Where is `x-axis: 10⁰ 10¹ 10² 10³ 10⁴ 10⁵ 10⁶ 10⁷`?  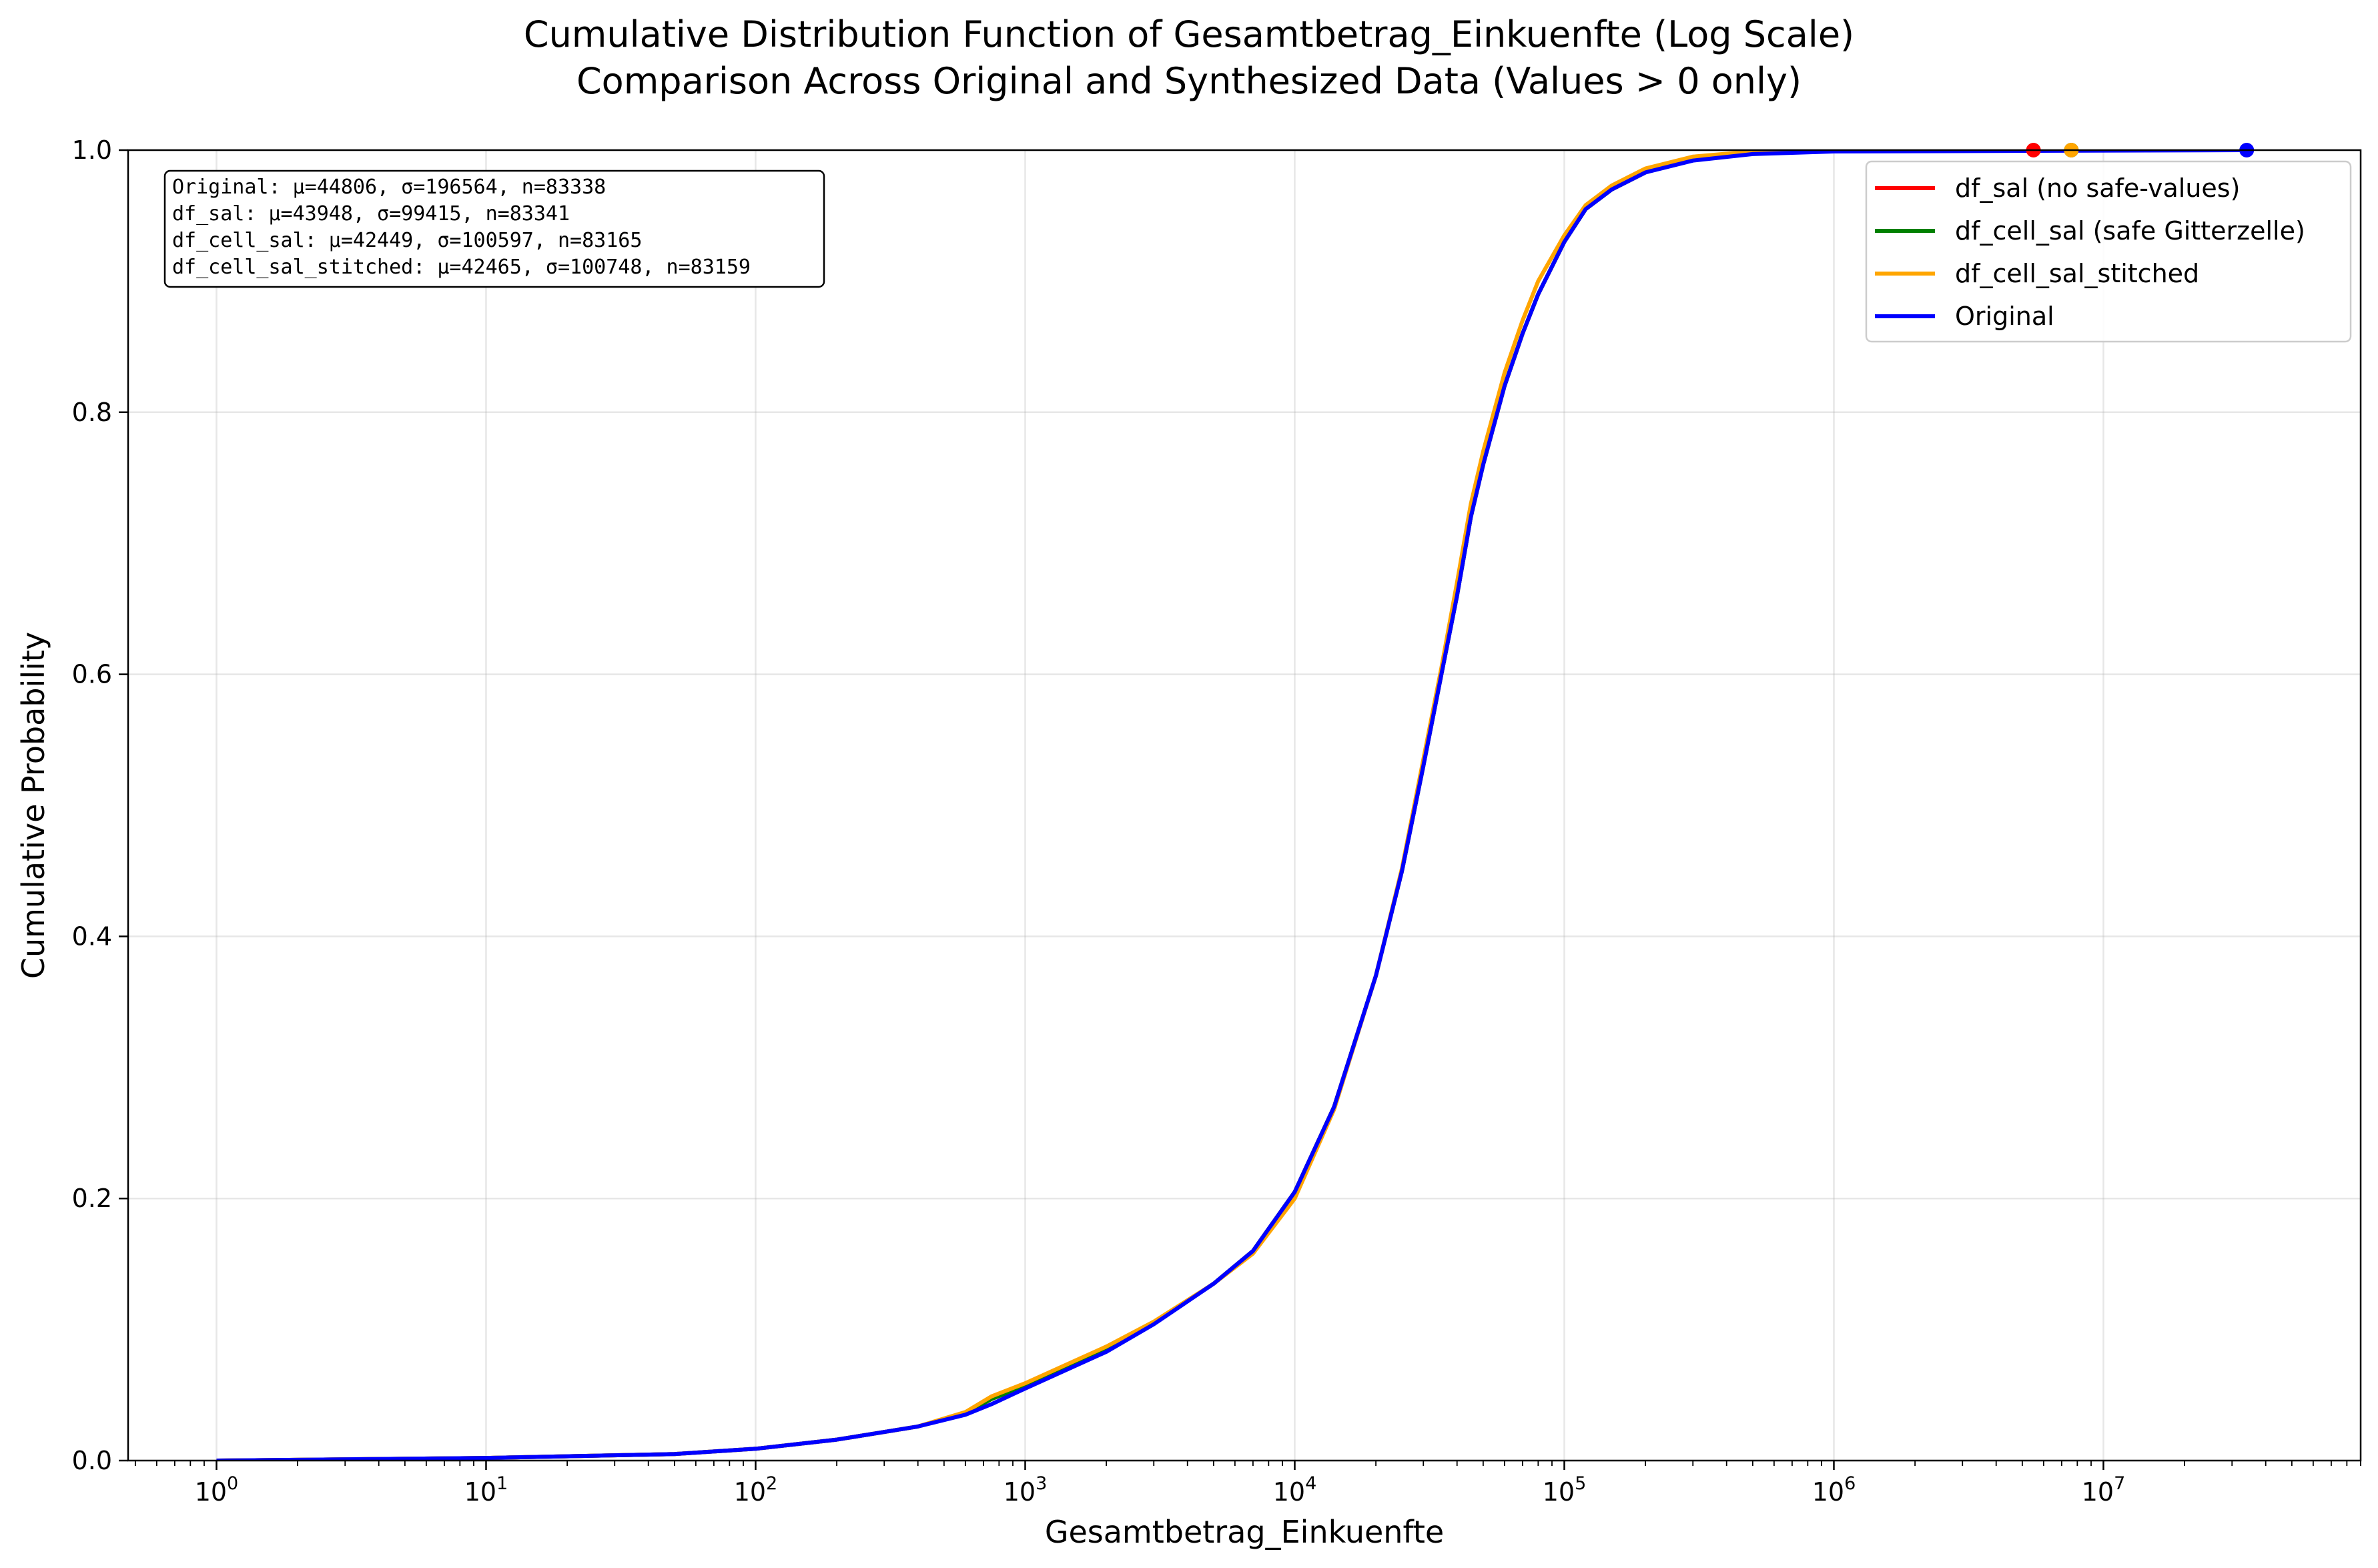 x-axis: 10⁰ 10¹ 10² 10³ 10⁴ 10⁵ 10⁶ 10⁷ is located at coordinates (1160, 1484).